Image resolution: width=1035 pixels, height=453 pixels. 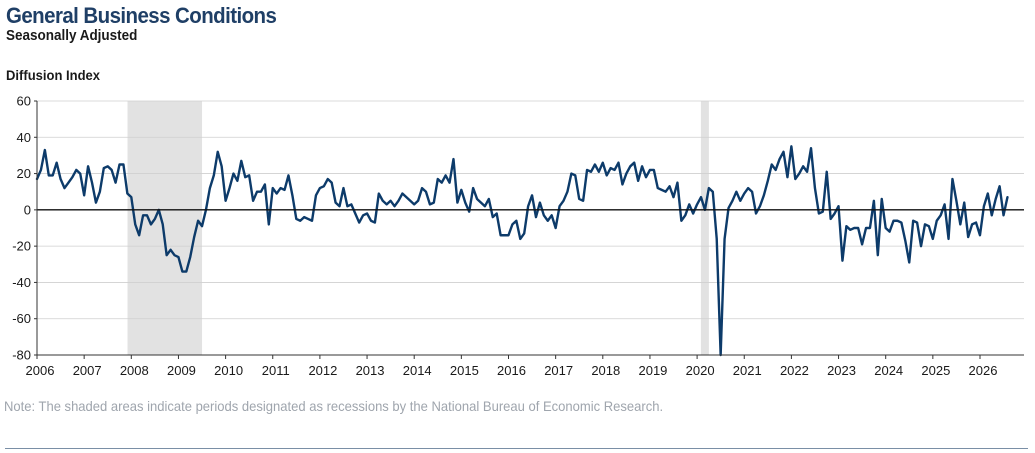 What do you see at coordinates (417, 370) in the screenshot?
I see `x-tick-label: 2014` at bounding box center [417, 370].